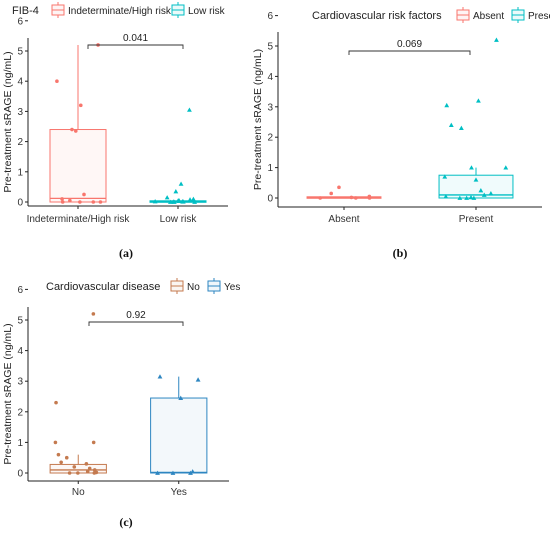 The height and width of the screenshot is (537, 550). I want to click on legend-label: Absent, so click(488, 16).